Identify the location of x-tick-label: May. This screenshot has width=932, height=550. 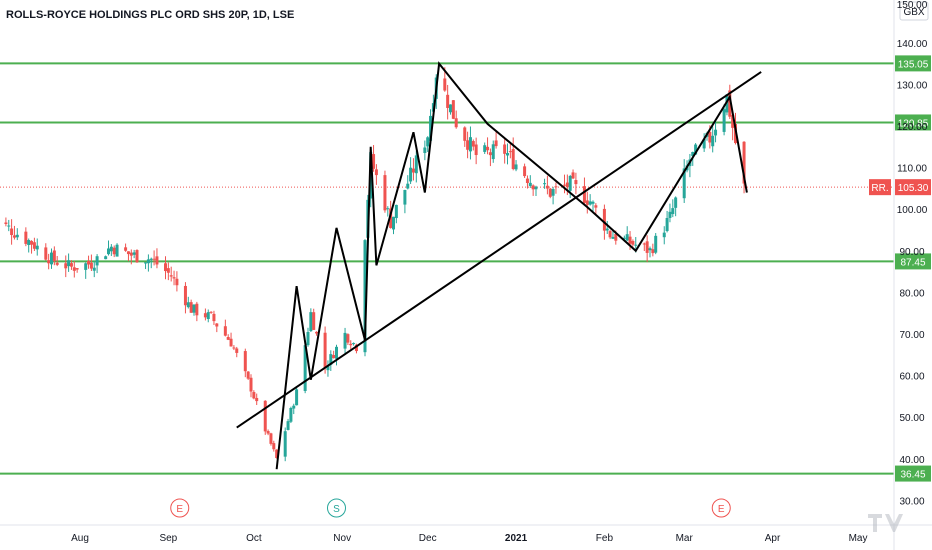
(858, 538).